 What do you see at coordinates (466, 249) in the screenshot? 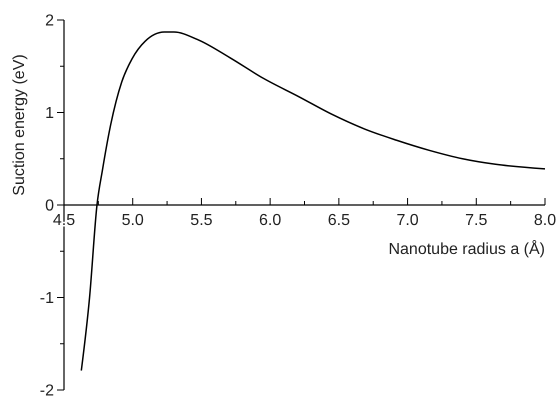
I see `x-axis-title: Nanotube radius a (Å)` at bounding box center [466, 249].